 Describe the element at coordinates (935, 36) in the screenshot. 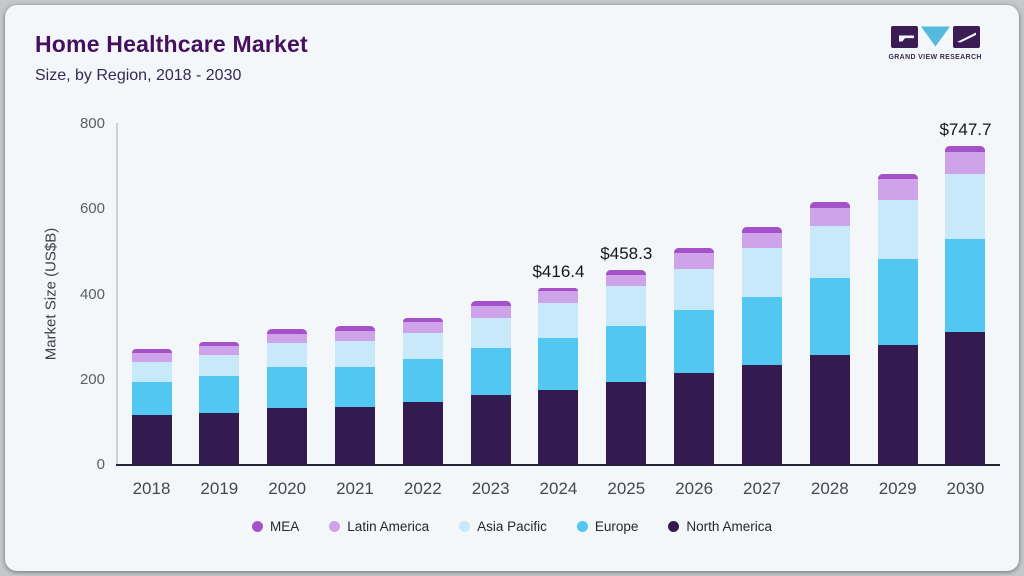

I see `logo-v-icon` at that location.